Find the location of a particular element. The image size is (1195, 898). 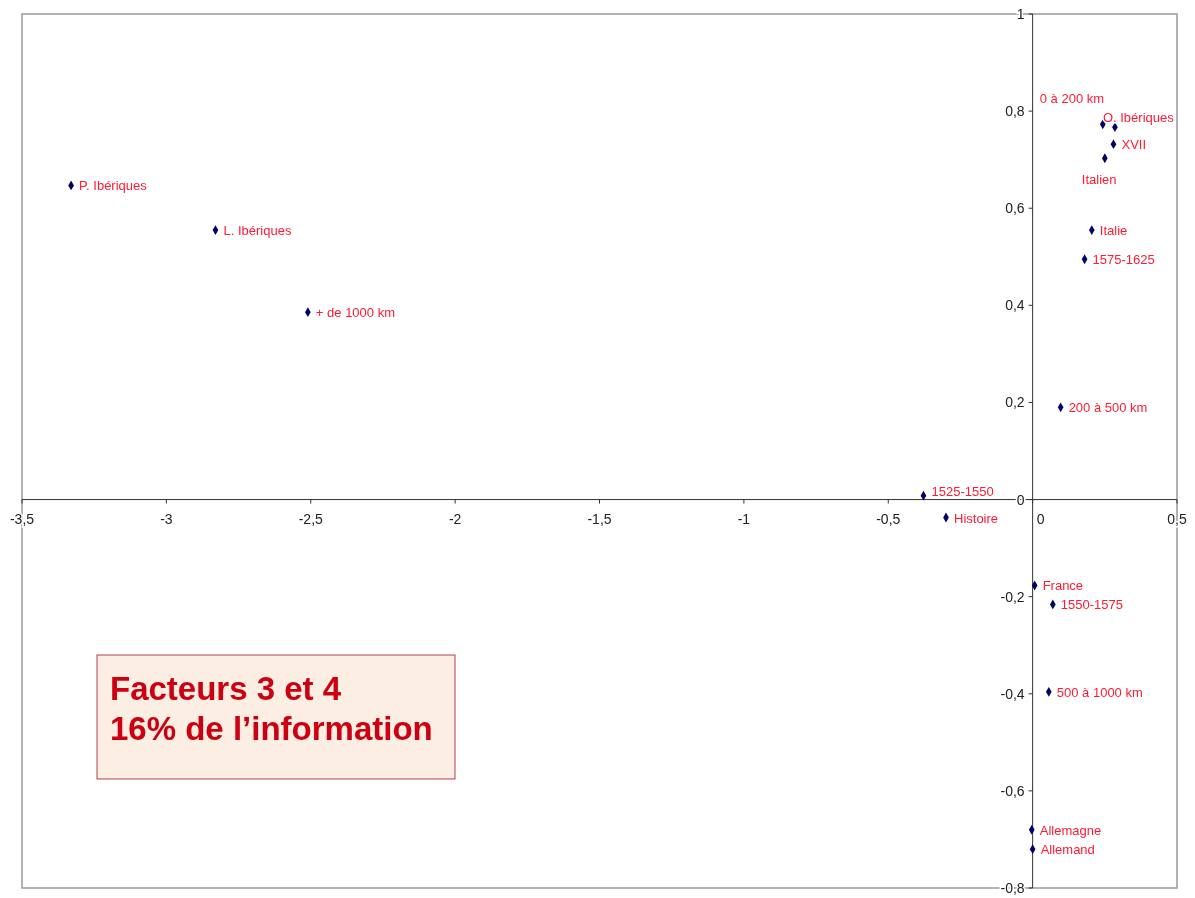

annotation: 0 à 200 km is located at coordinates (1072, 99).